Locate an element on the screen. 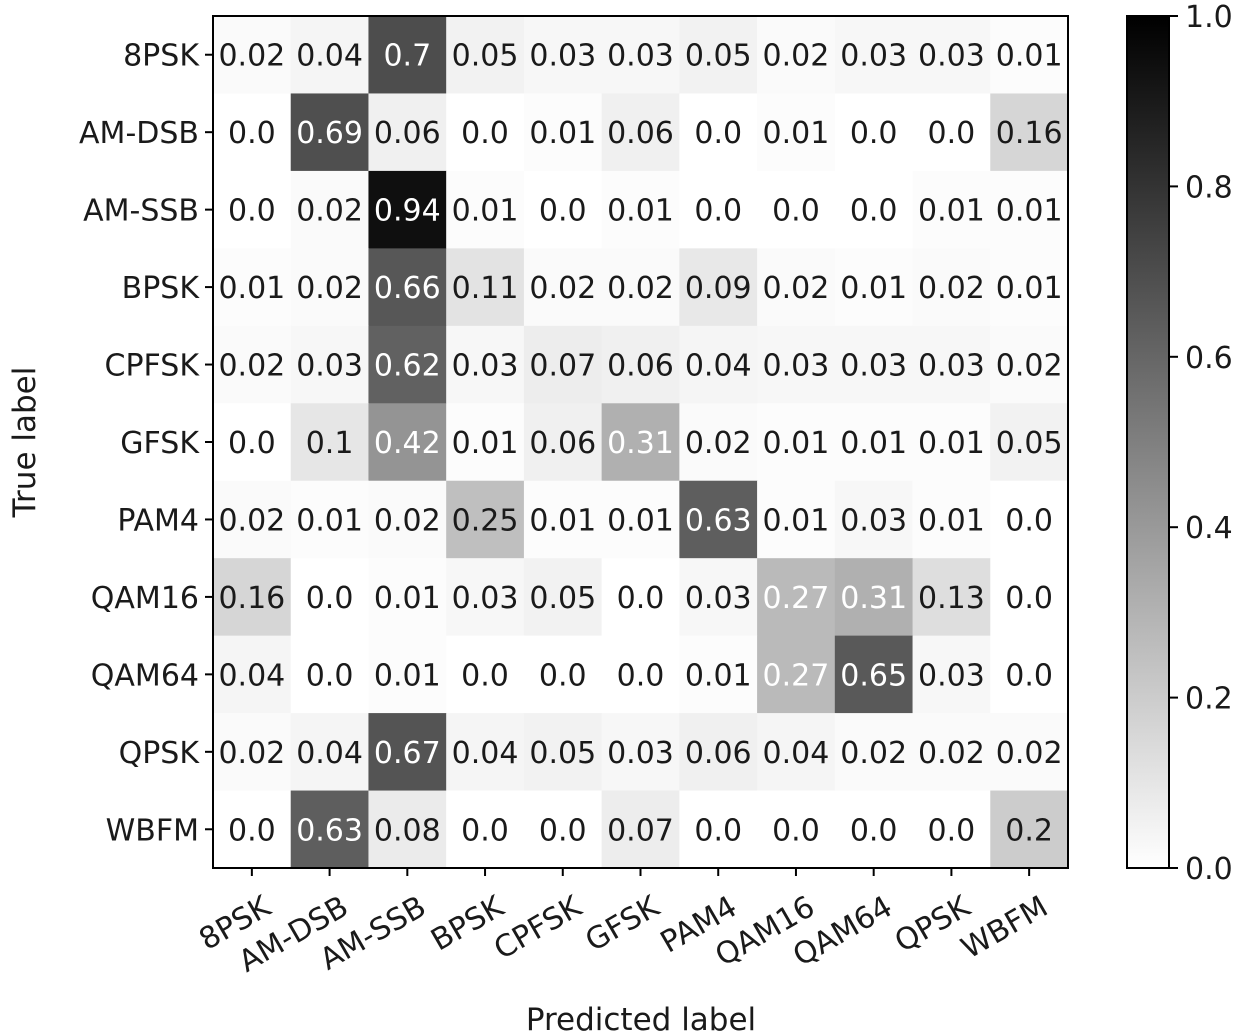 The height and width of the screenshot is (1033, 1250). heatmap-cell-wbfm-qam64 is located at coordinates (874, 829).